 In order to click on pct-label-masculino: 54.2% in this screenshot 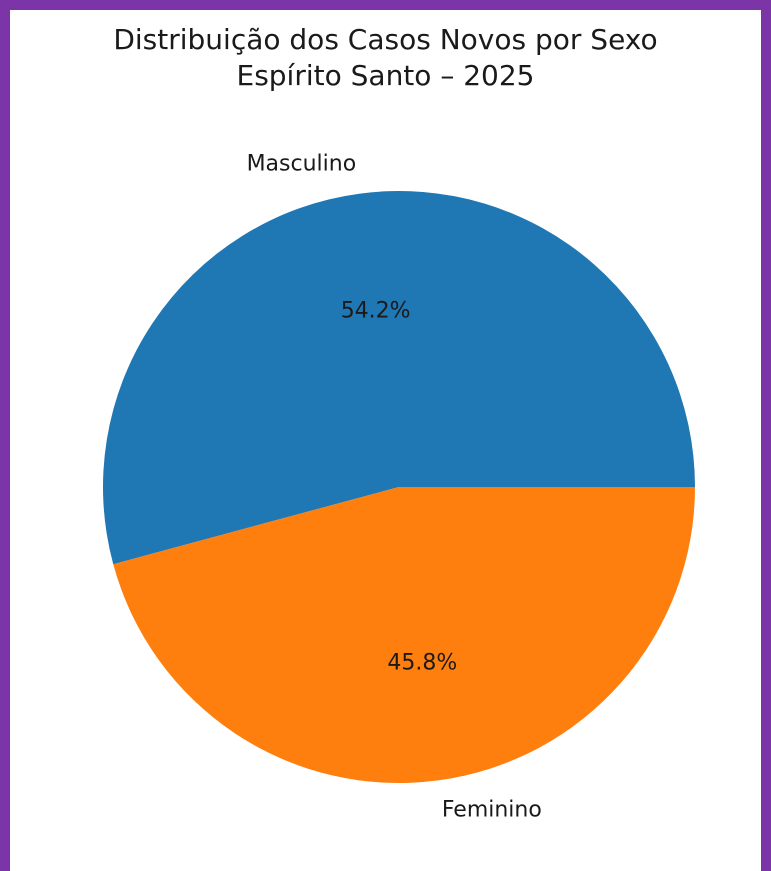, I will do `click(376, 310)`.